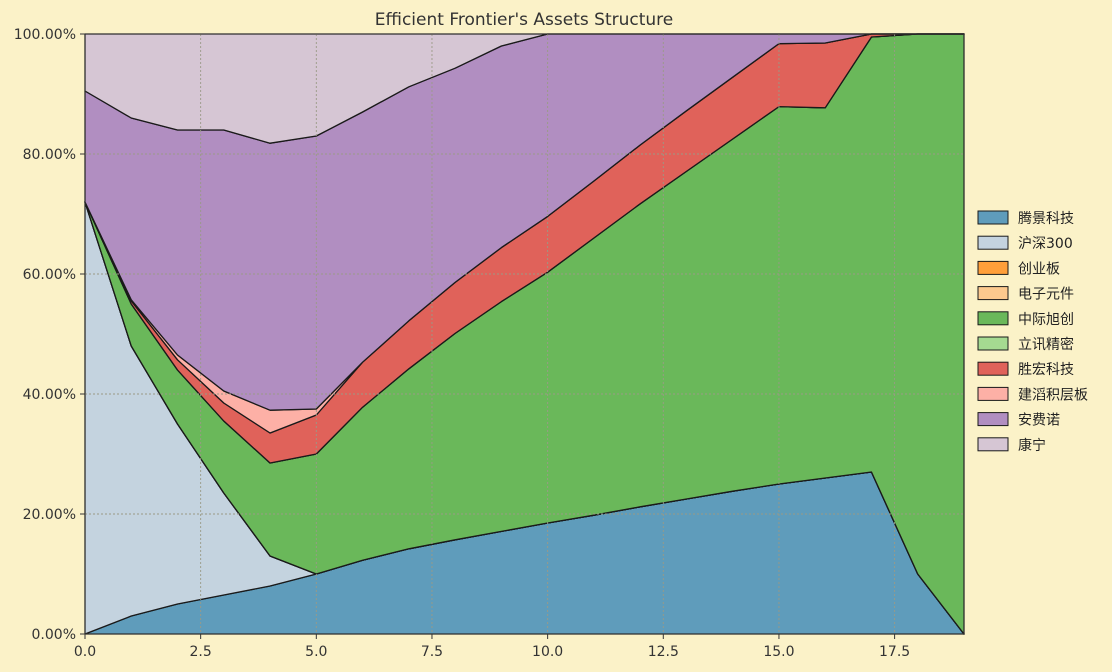  I want to click on y-tick-label: 100.00%, so click(45, 35).